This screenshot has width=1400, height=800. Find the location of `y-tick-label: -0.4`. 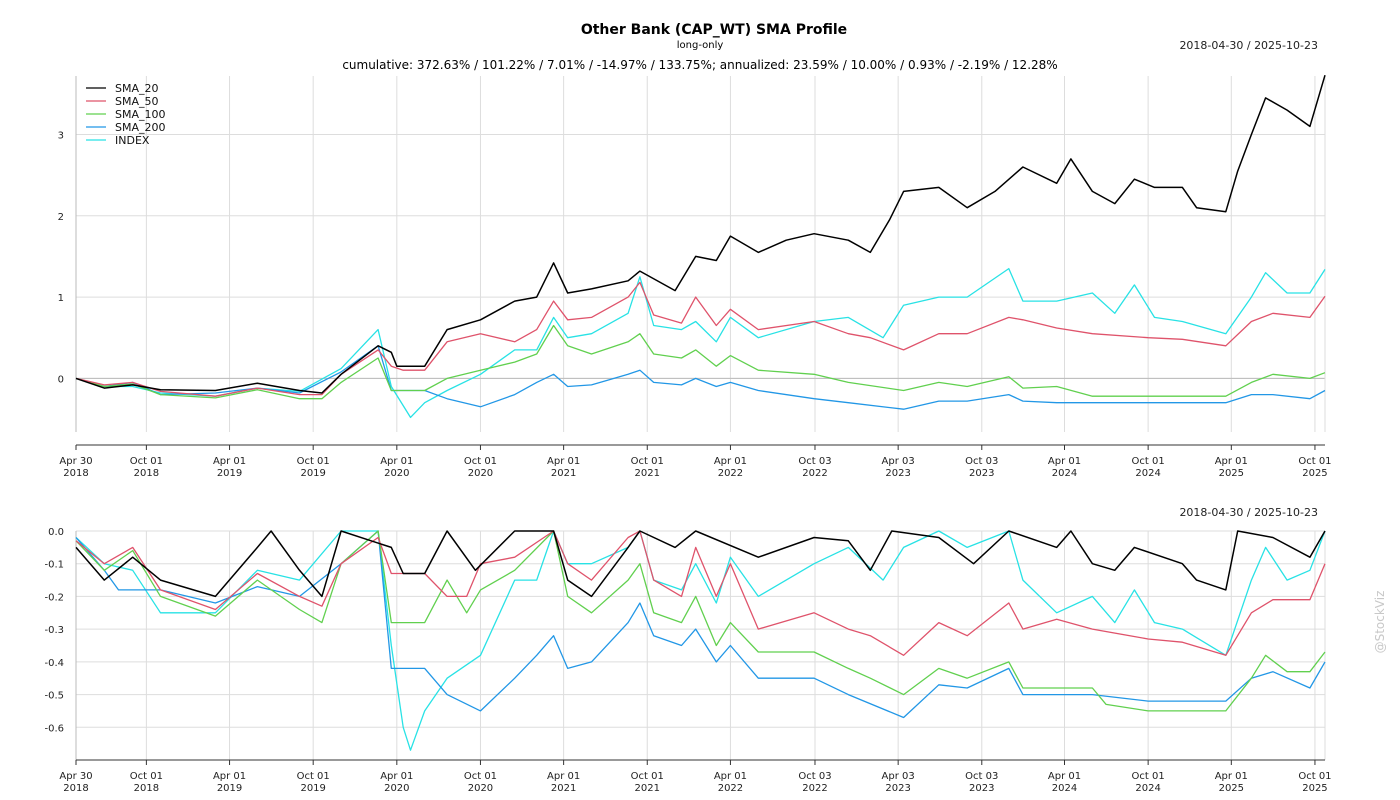

y-tick-label: -0.4 is located at coordinates (54, 663).